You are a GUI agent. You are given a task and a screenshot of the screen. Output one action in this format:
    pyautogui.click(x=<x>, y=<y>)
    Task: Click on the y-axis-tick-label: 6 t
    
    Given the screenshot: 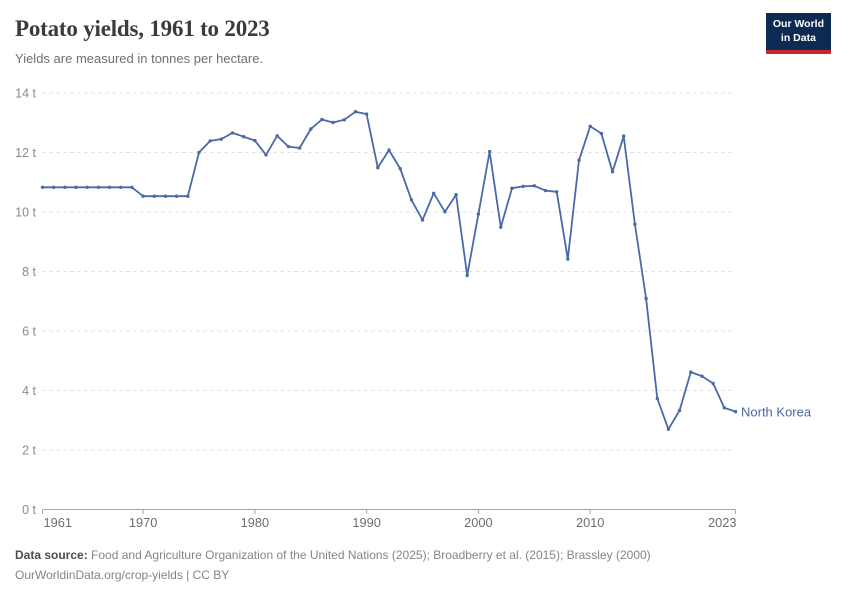 What is the action you would take?
    pyautogui.click(x=29, y=331)
    